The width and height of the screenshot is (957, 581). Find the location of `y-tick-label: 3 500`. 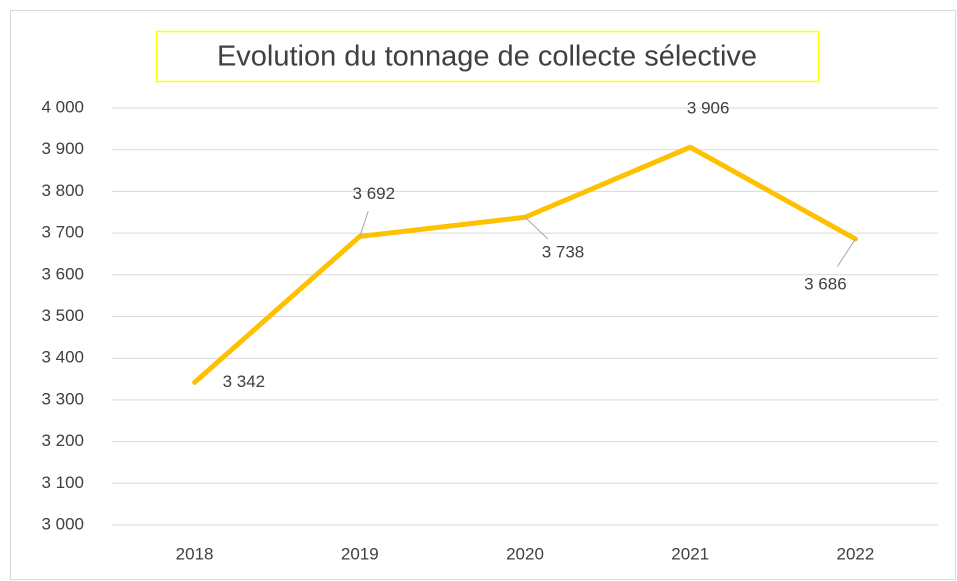

y-tick-label: 3 500 is located at coordinates (62, 315).